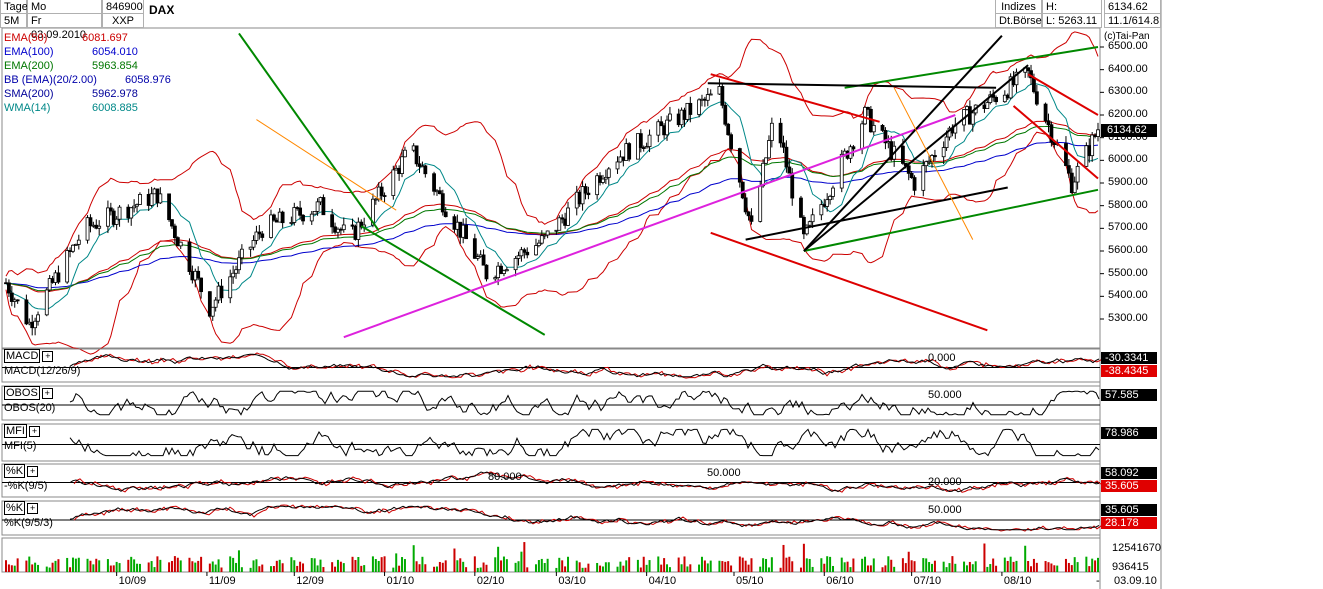  I want to click on pane-tag-stoch2: %K +, so click(21, 508).